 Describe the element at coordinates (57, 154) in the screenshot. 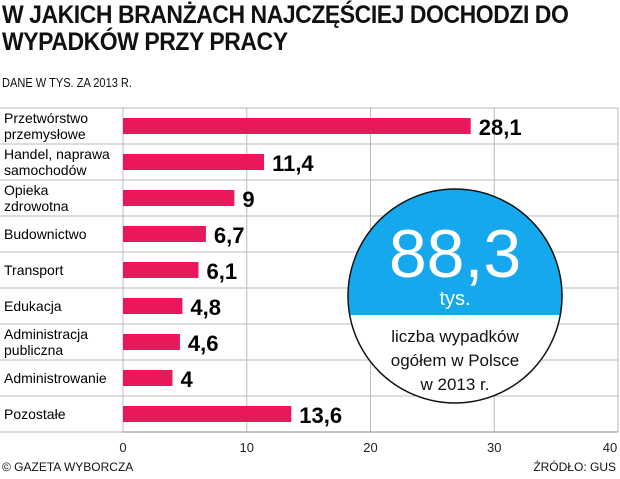

I see `category-label: Handel, naprawa` at that location.